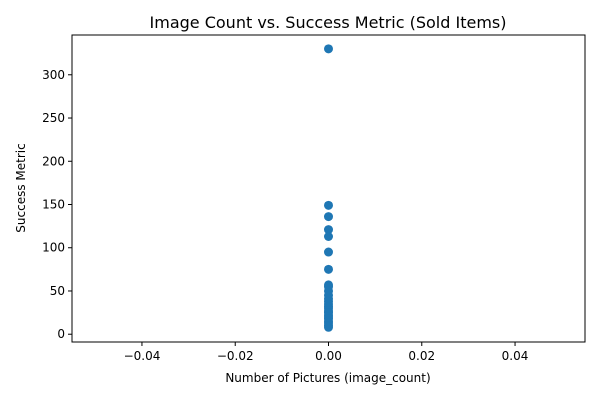  What do you see at coordinates (53, 75) in the screenshot?
I see `y-tick-label: 300` at bounding box center [53, 75].